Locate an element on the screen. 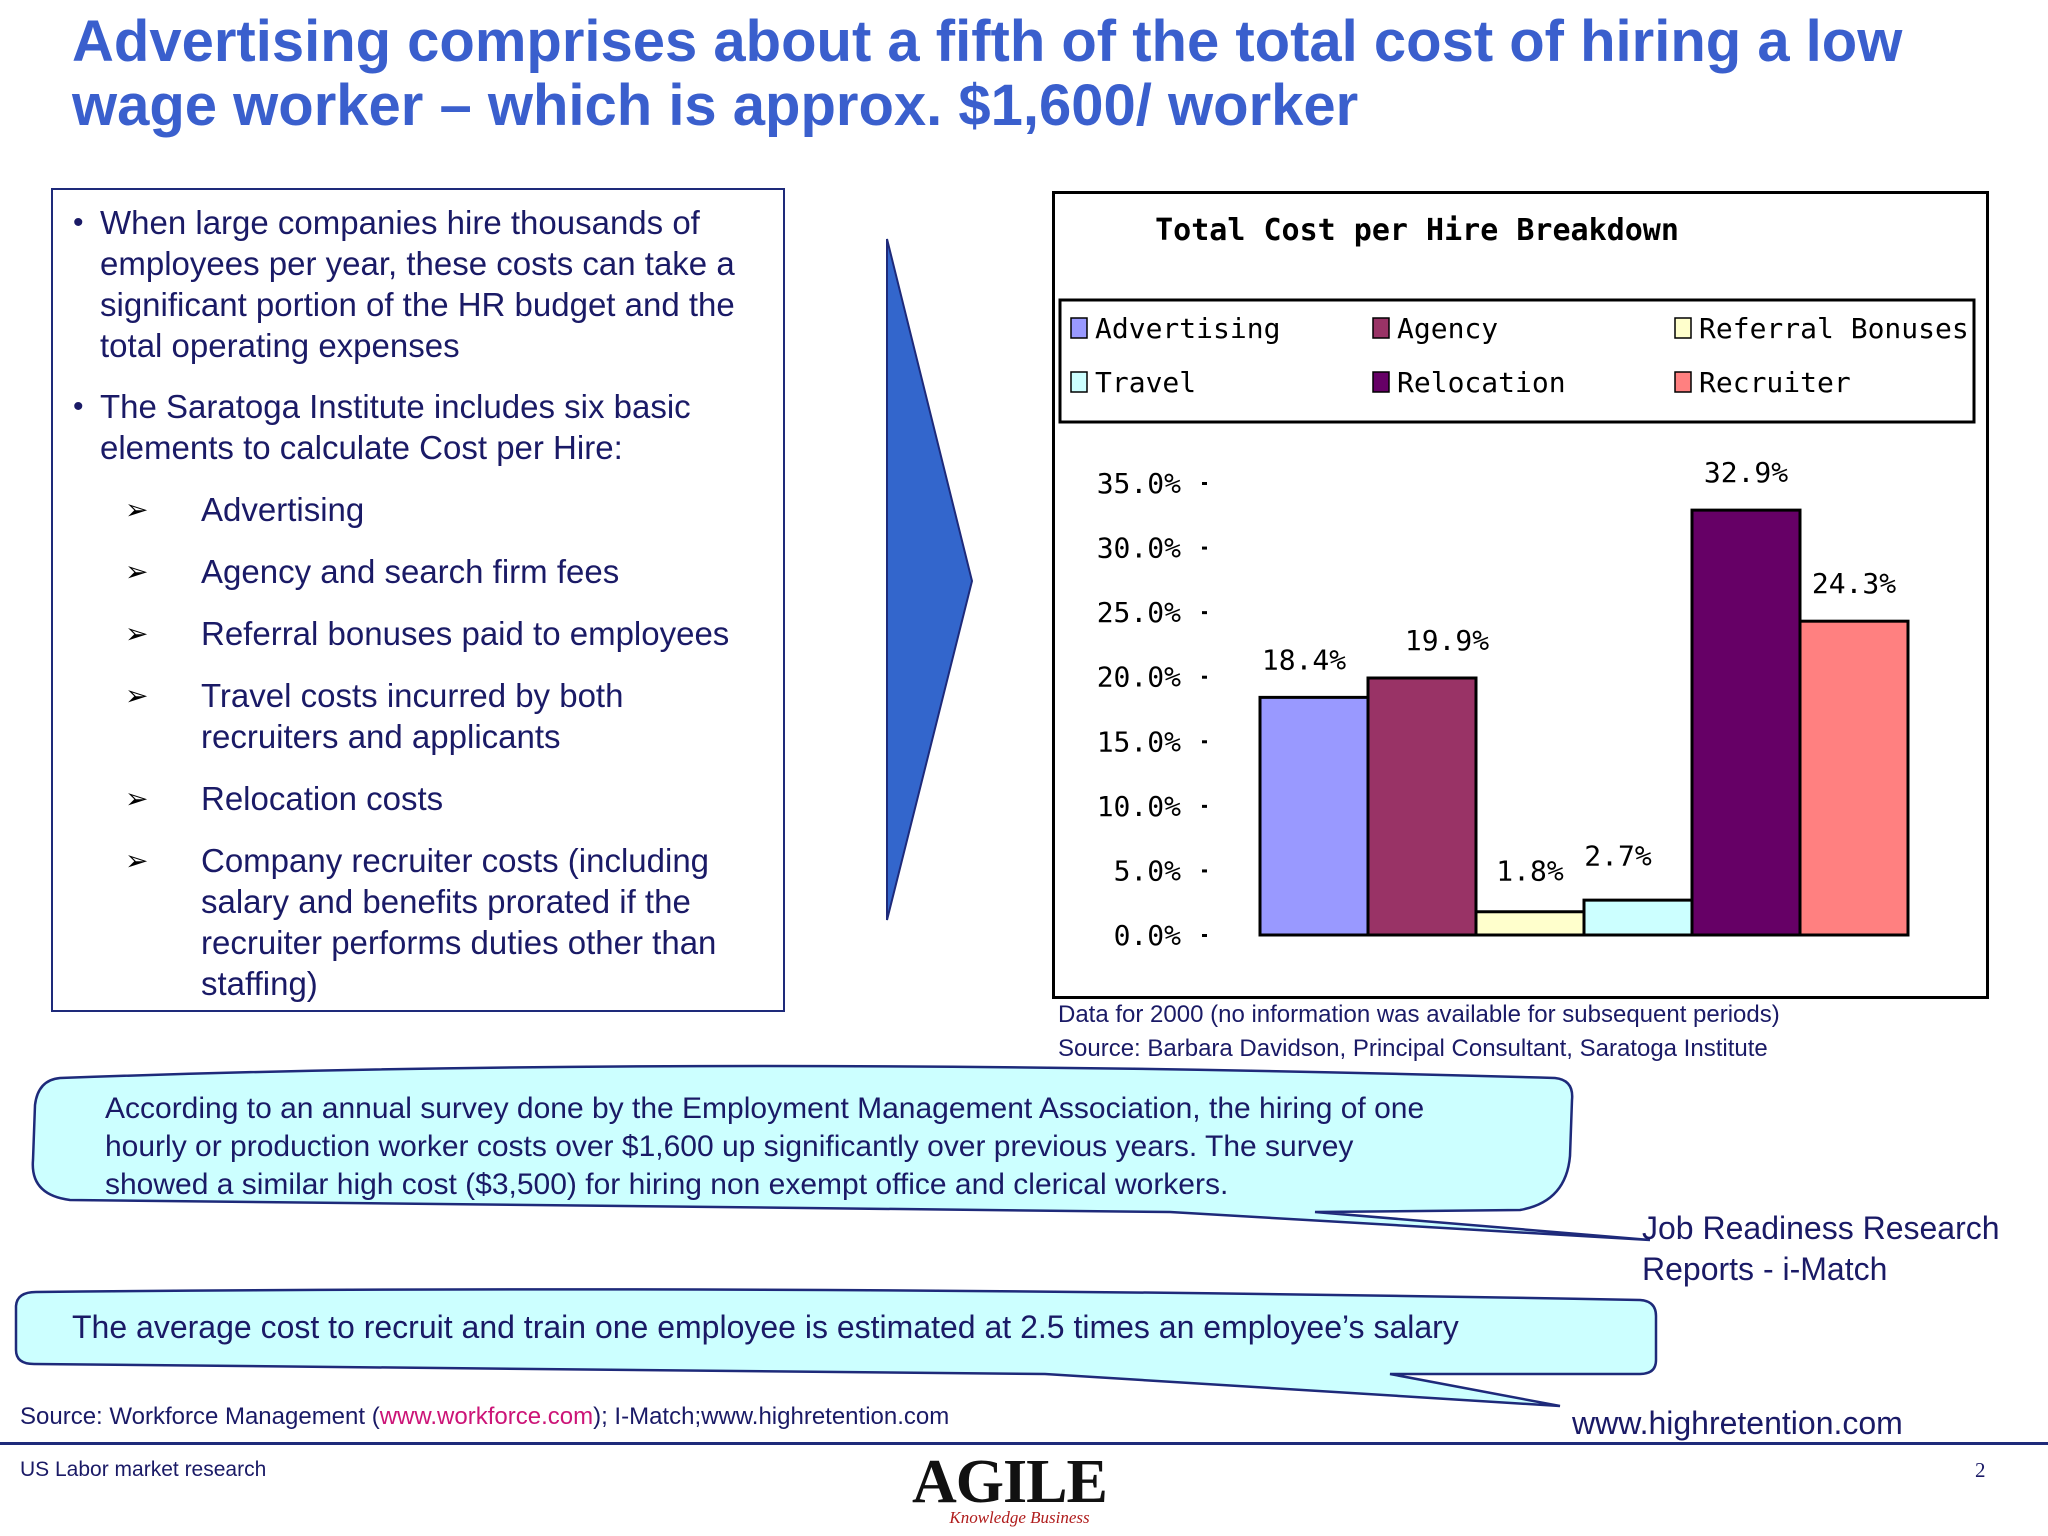 The height and width of the screenshot is (1536, 2048). y-tick-label: 0.0% is located at coordinates (1148, 935).